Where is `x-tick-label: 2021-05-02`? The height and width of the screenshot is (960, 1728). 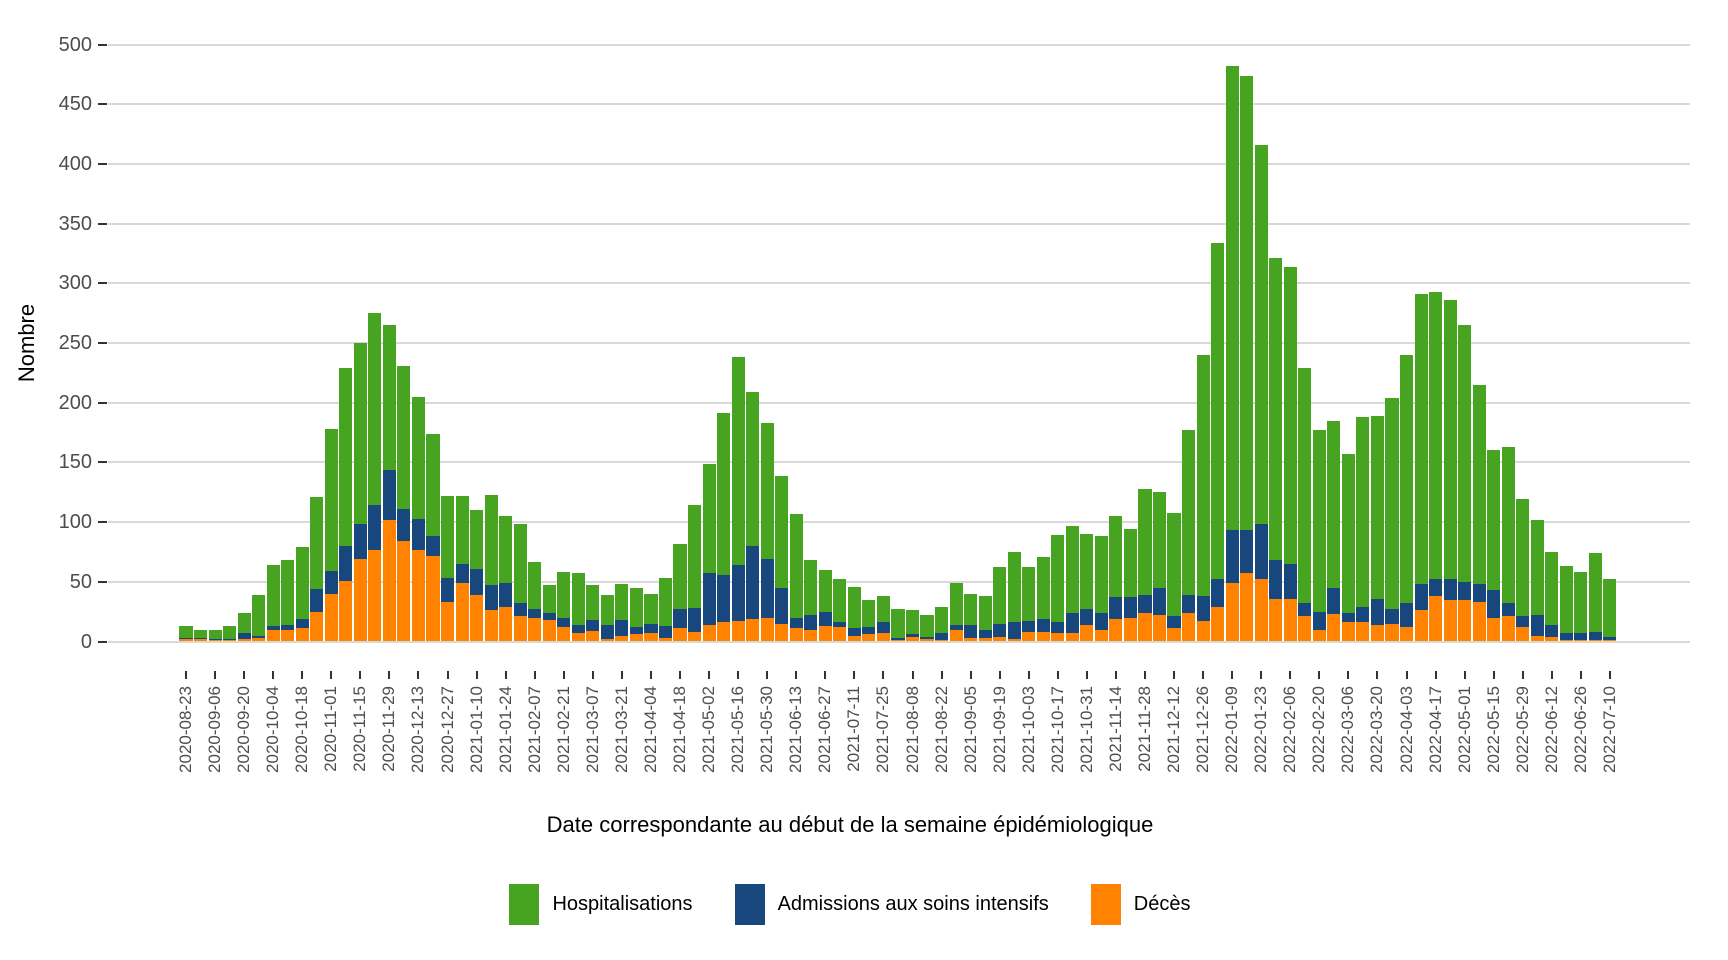 x-tick-label: 2021-05-02 is located at coordinates (709, 729).